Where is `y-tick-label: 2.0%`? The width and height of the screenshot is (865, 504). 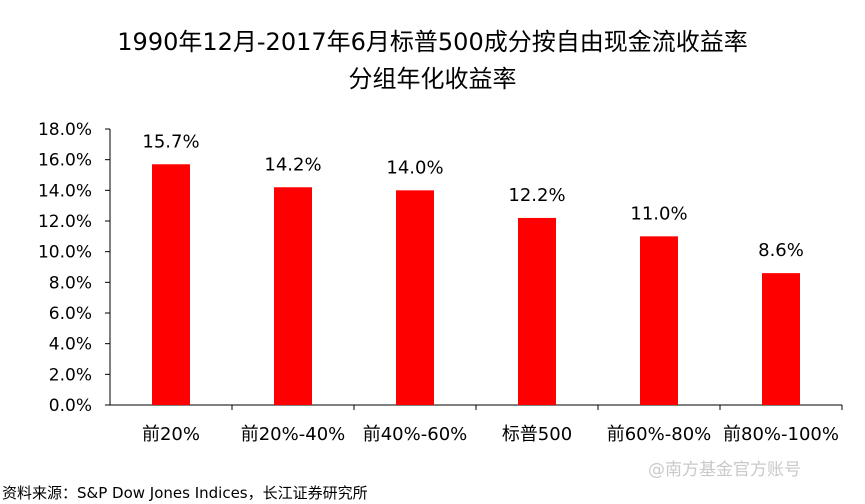 y-tick-label: 2.0% is located at coordinates (70, 375).